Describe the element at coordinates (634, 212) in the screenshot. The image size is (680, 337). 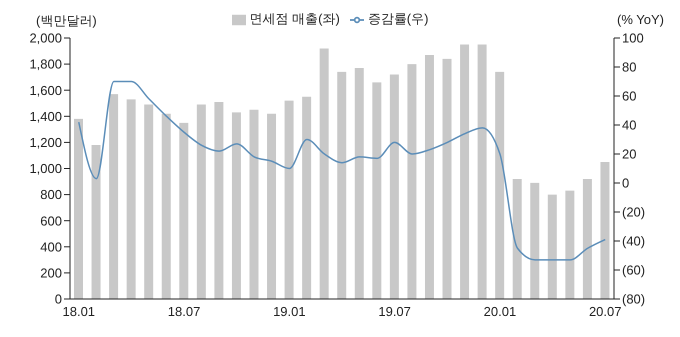
I see `y2-tick-label: (20)` at that location.